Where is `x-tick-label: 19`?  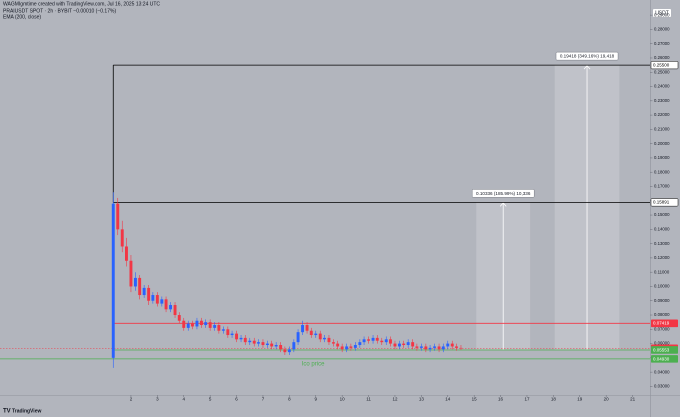
x-tick-label: 19 is located at coordinates (580, 399).